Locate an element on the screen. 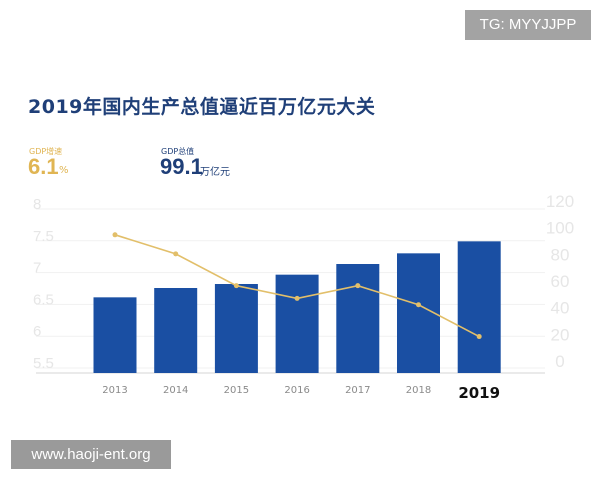  right-axis-tick: 60 is located at coordinates (560, 281).